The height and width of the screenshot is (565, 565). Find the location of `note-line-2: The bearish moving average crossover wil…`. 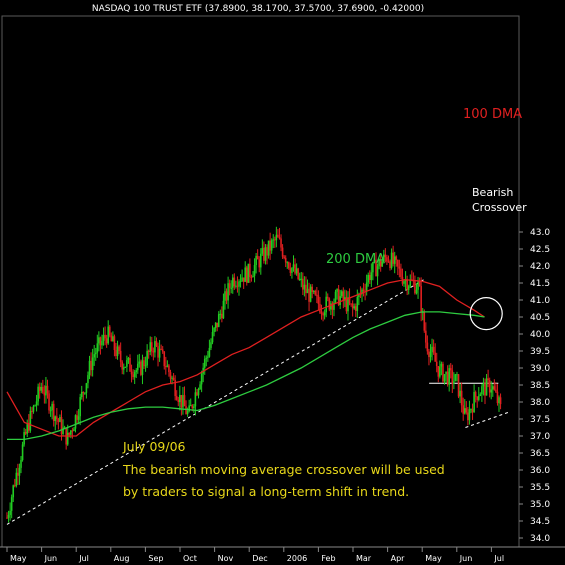

note-line-2: The bearish moving average crossover wil… is located at coordinates (283, 469).